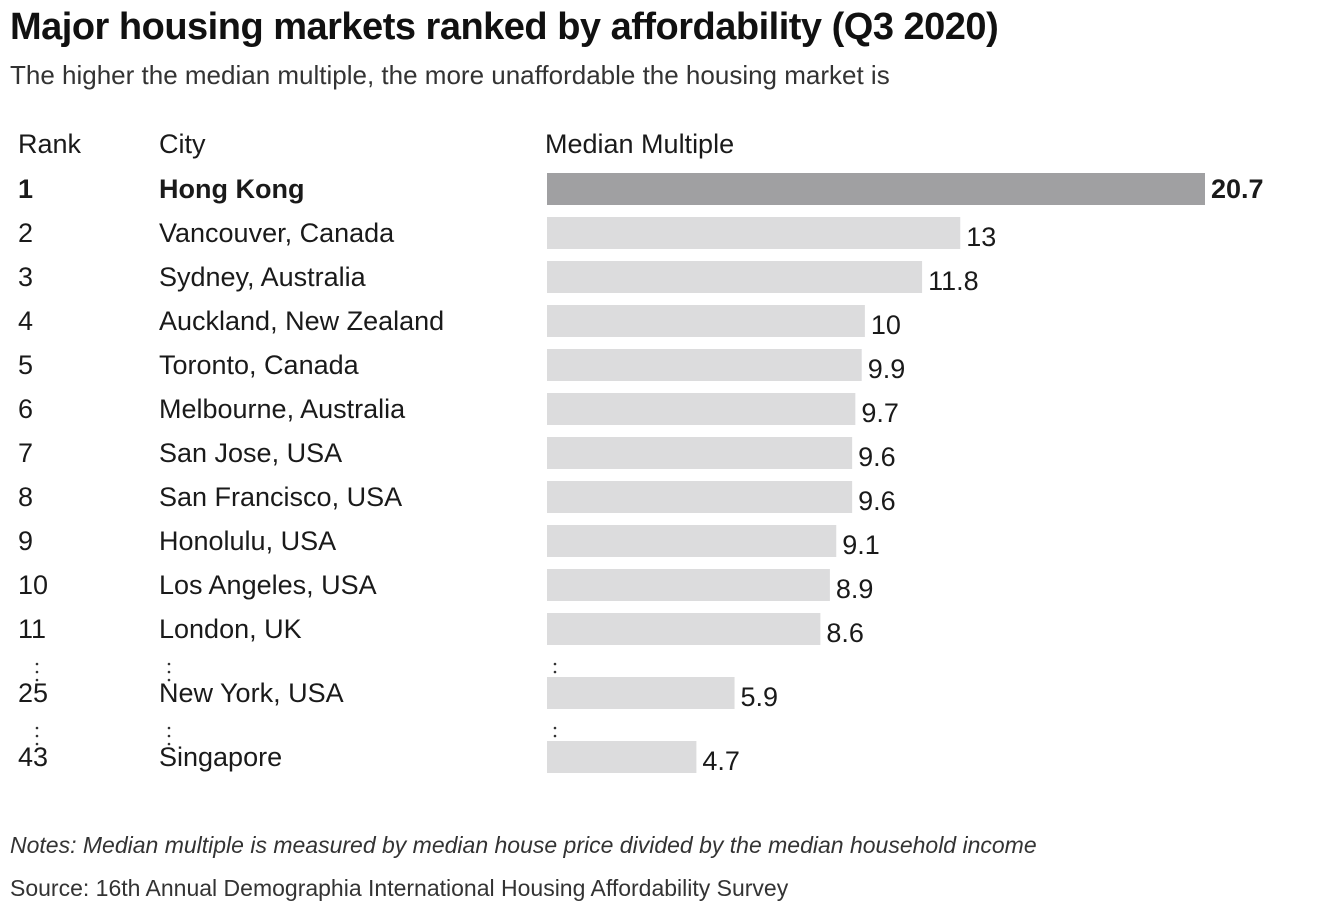 The height and width of the screenshot is (910, 1320). I want to click on city-label-4: Auckland, New Zealand, so click(301, 321).